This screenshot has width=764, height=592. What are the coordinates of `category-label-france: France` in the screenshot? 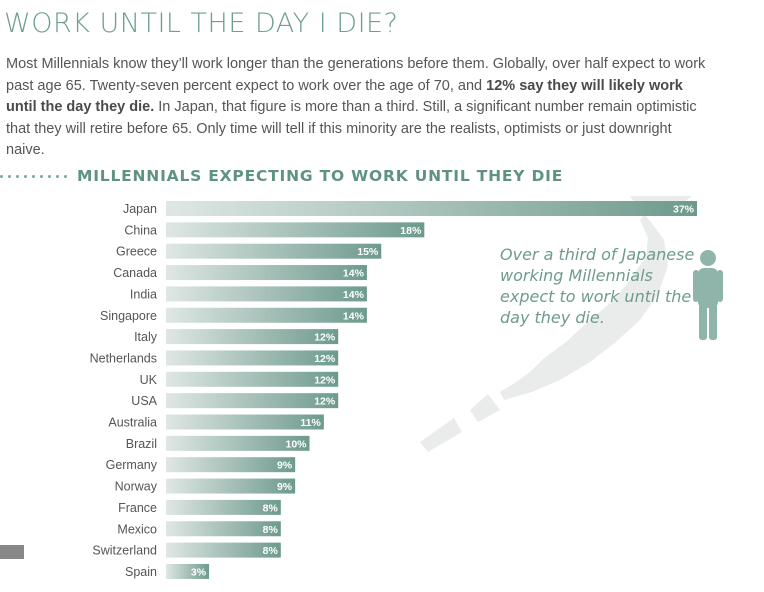 It's located at (137, 508).